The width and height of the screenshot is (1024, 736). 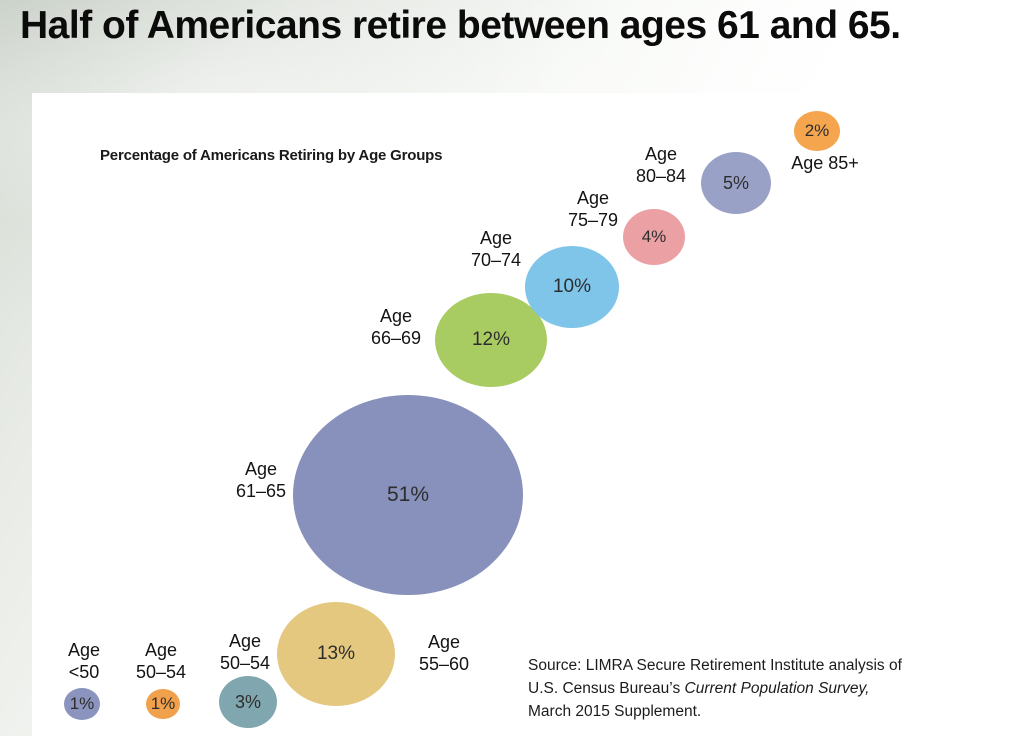 What do you see at coordinates (736, 183) in the screenshot?
I see `bubble-age-80-84: 5%` at bounding box center [736, 183].